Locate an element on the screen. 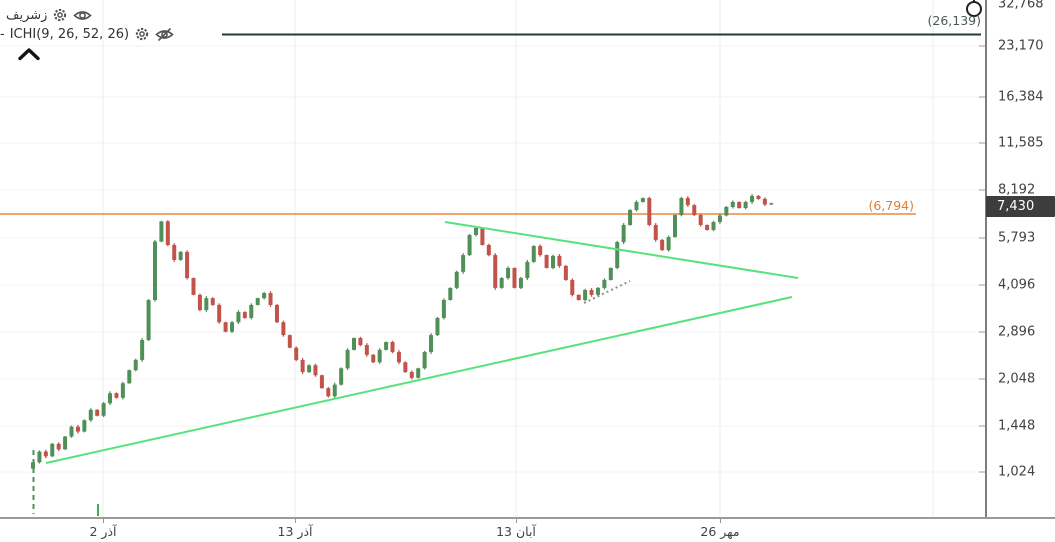  date-axis-label: 2 آذر is located at coordinates (103, 531).